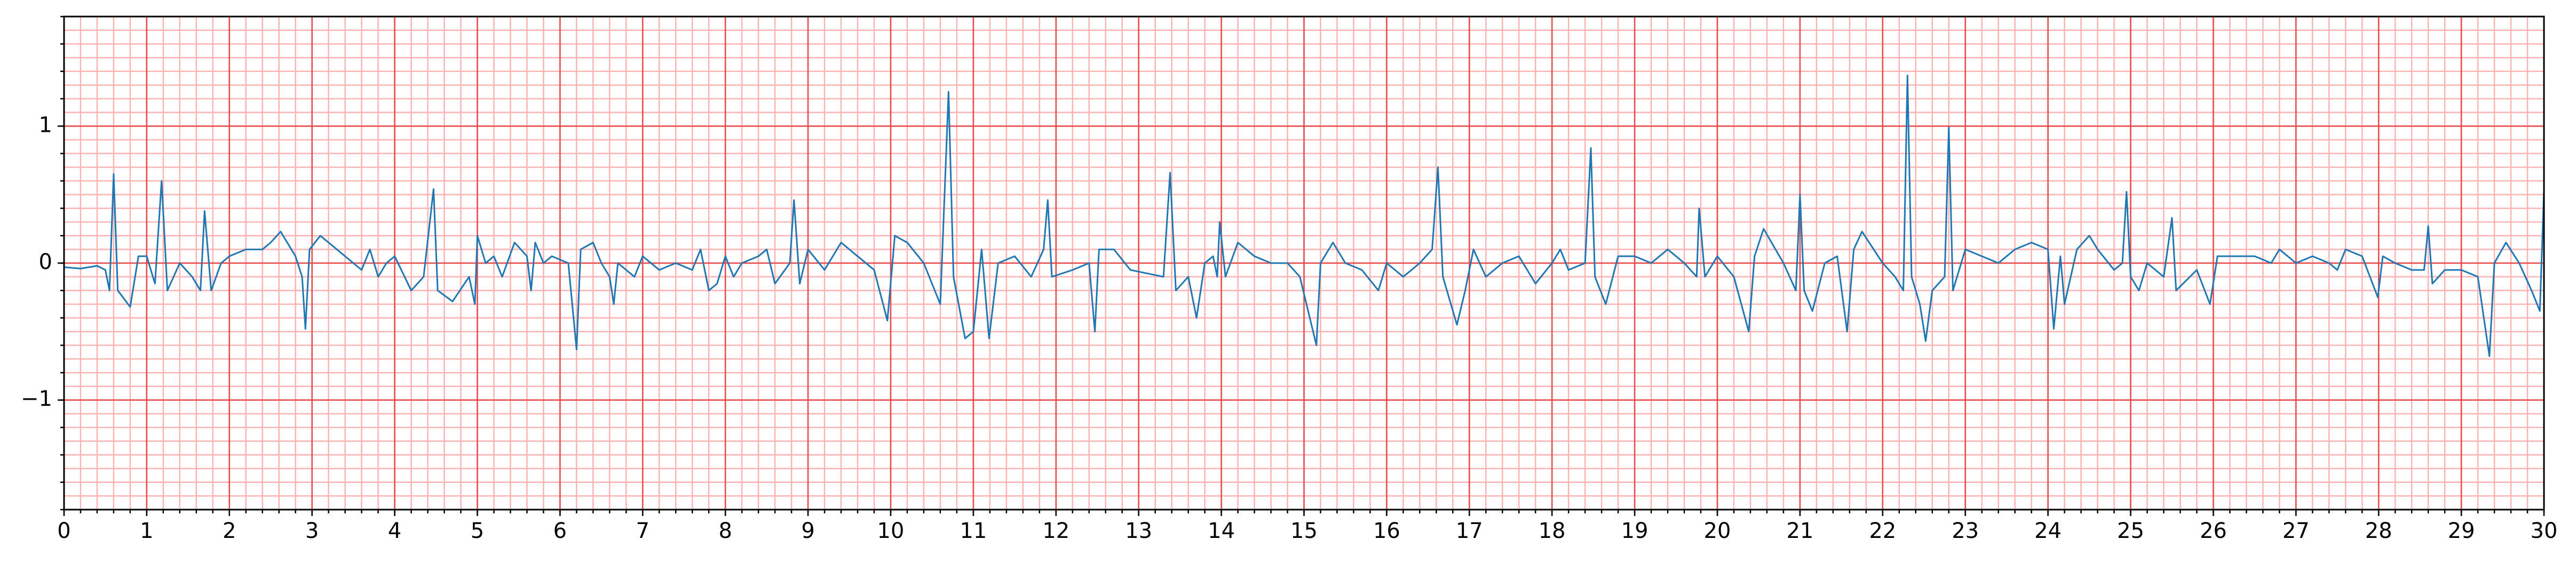 This screenshot has width=2576, height=563. What do you see at coordinates (45, 125) in the screenshot?
I see `y-tick-label: 1` at bounding box center [45, 125].